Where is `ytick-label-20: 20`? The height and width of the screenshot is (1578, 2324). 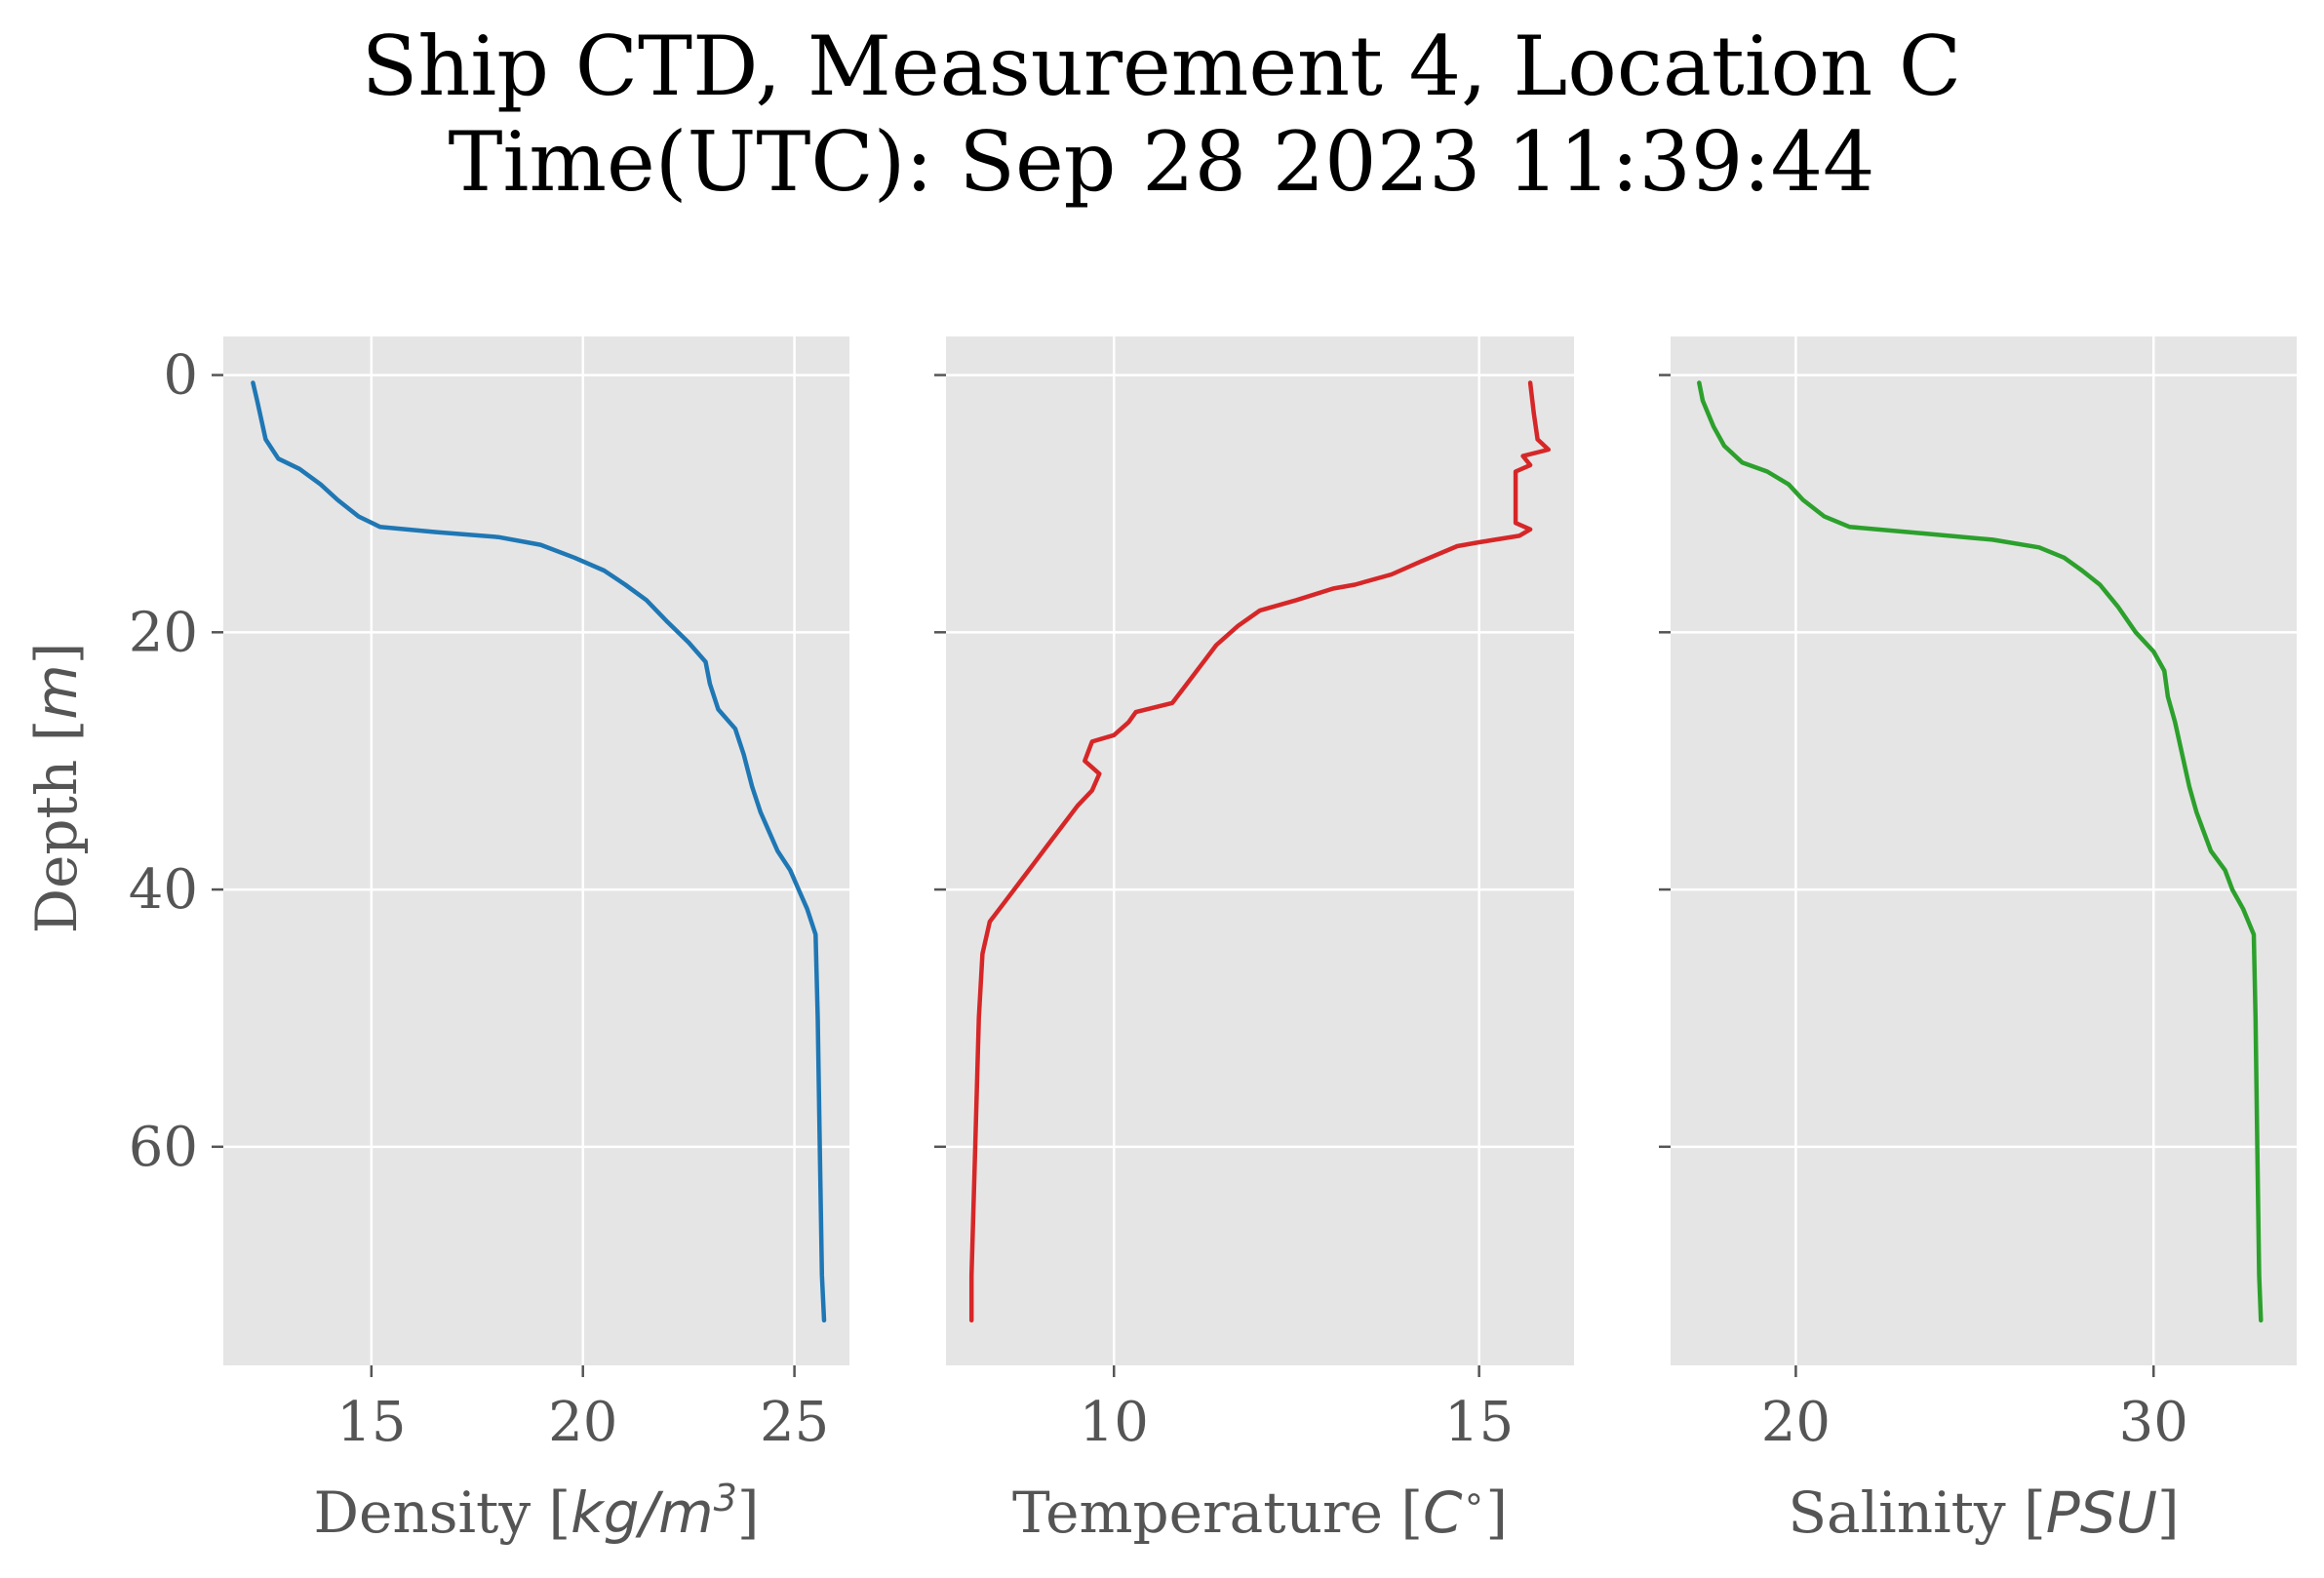 ytick-label-20: 20 is located at coordinates (163, 633).